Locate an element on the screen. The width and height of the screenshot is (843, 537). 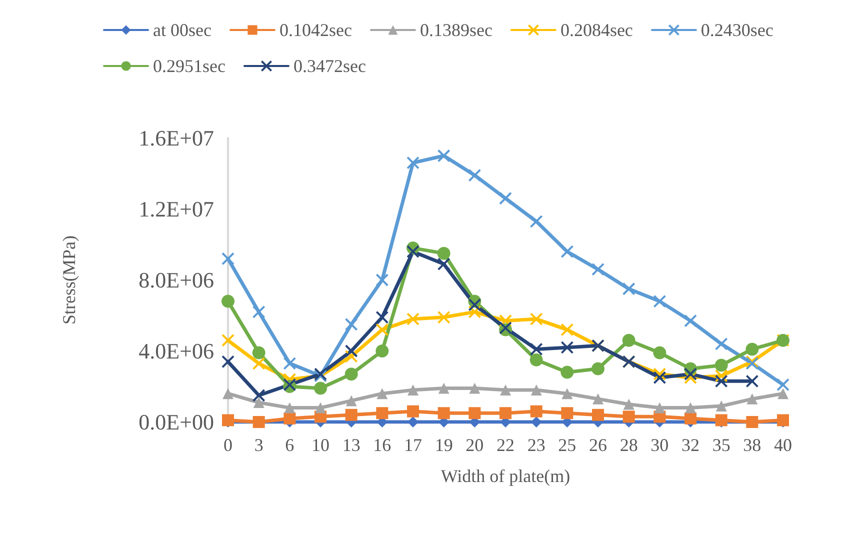
x-tick-label: 20 is located at coordinates (475, 445).